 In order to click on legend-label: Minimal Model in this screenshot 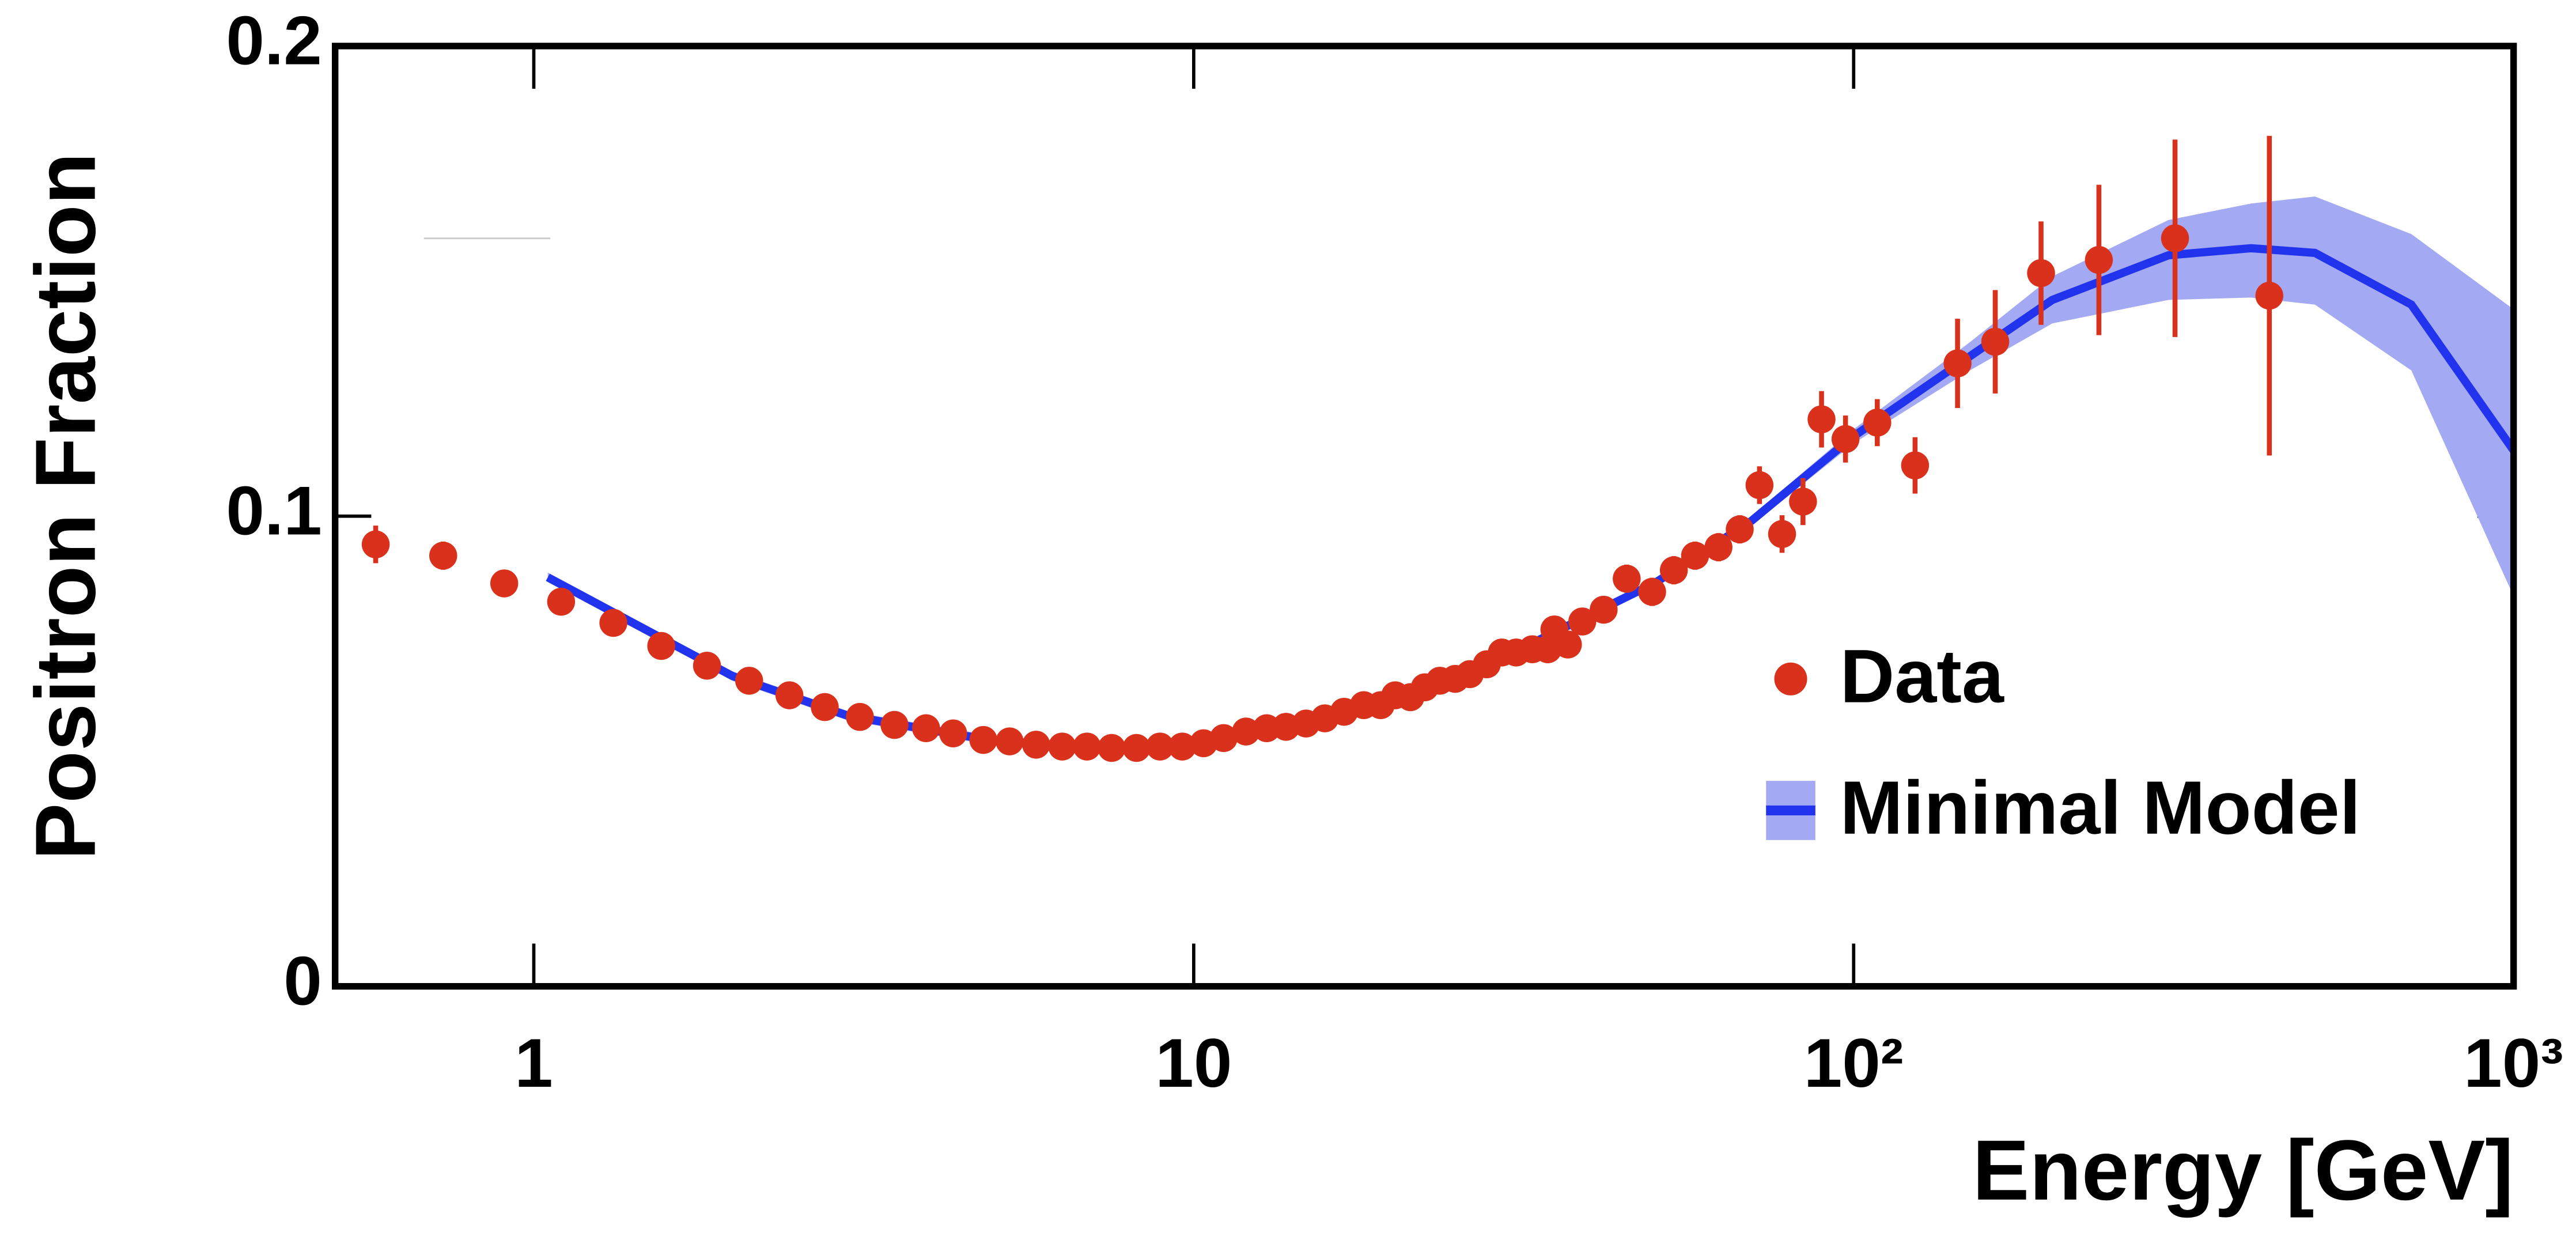, I will do `click(2100, 808)`.